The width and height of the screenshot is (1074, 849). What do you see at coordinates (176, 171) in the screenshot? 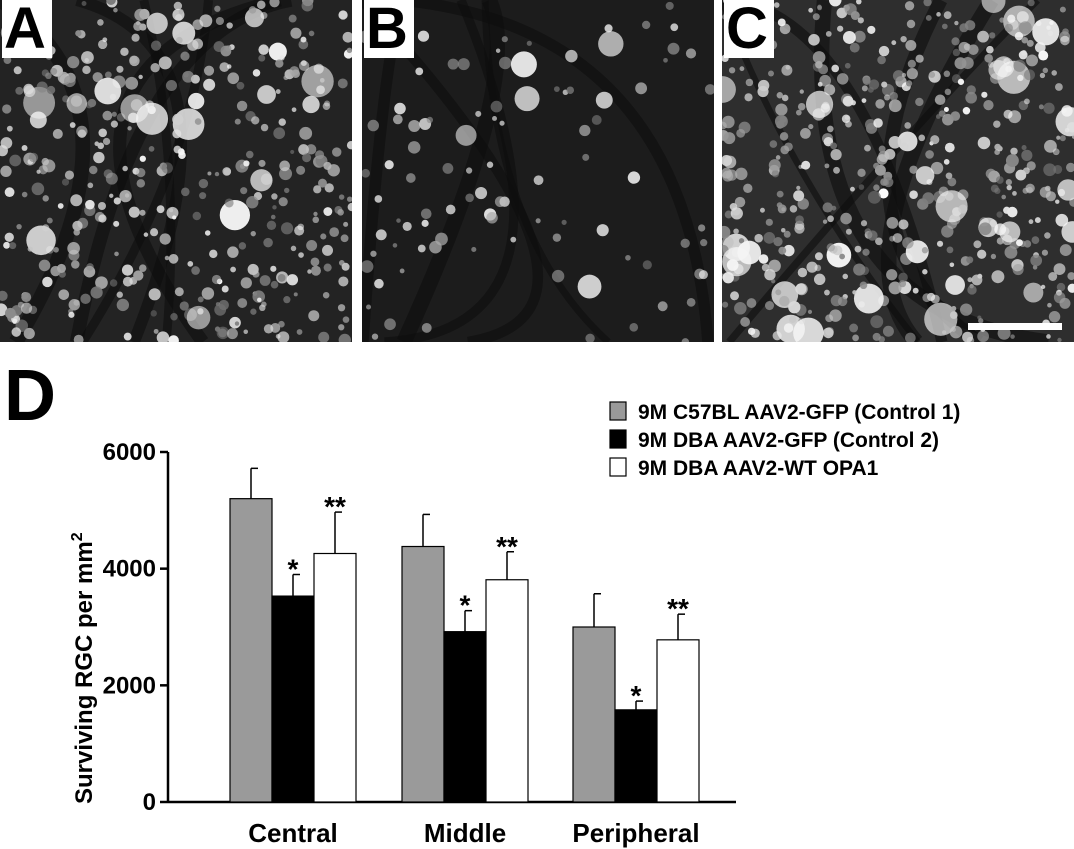
I see `micrograph-a-image` at bounding box center [176, 171].